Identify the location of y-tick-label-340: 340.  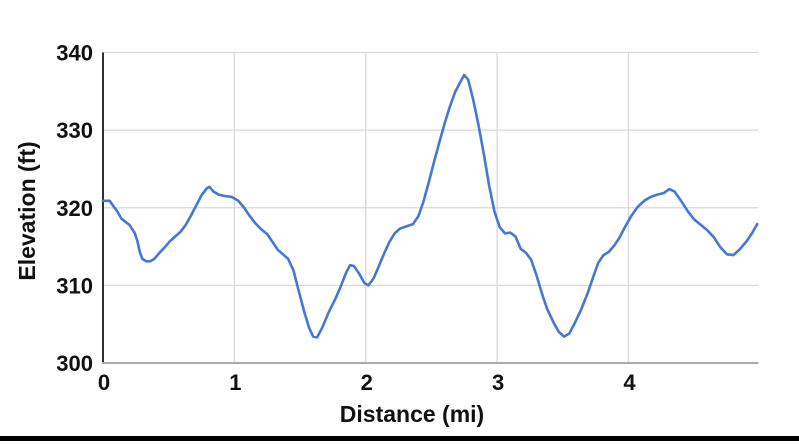
(74, 53).